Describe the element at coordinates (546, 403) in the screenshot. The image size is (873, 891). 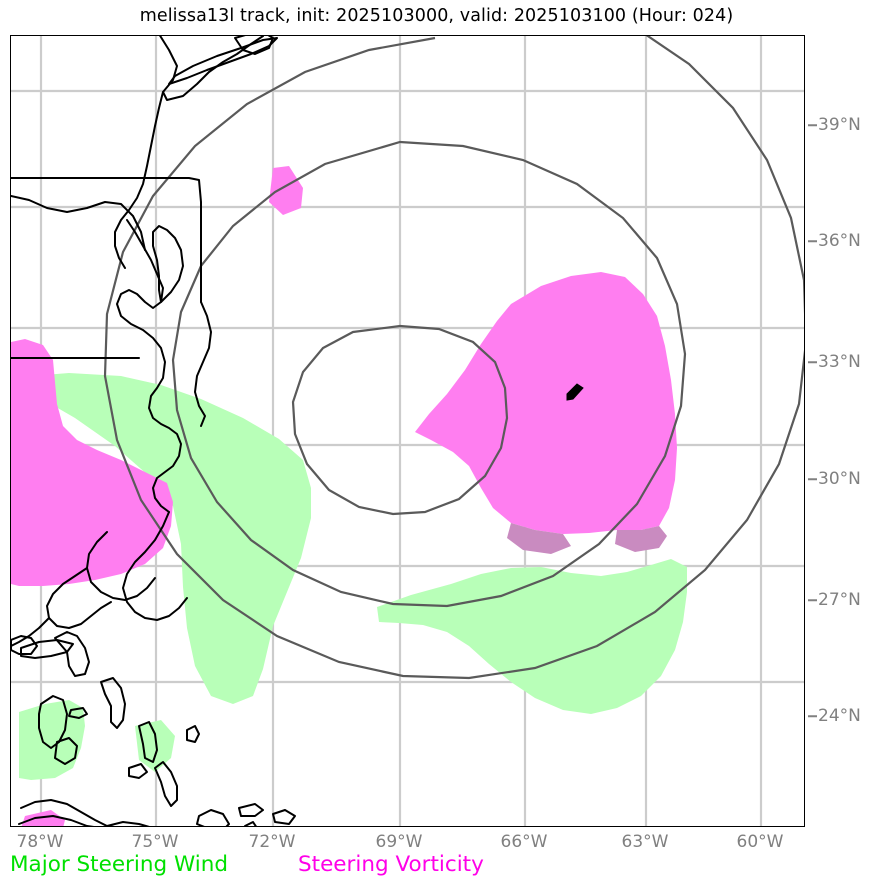
I see `vorticity-region-main` at that location.